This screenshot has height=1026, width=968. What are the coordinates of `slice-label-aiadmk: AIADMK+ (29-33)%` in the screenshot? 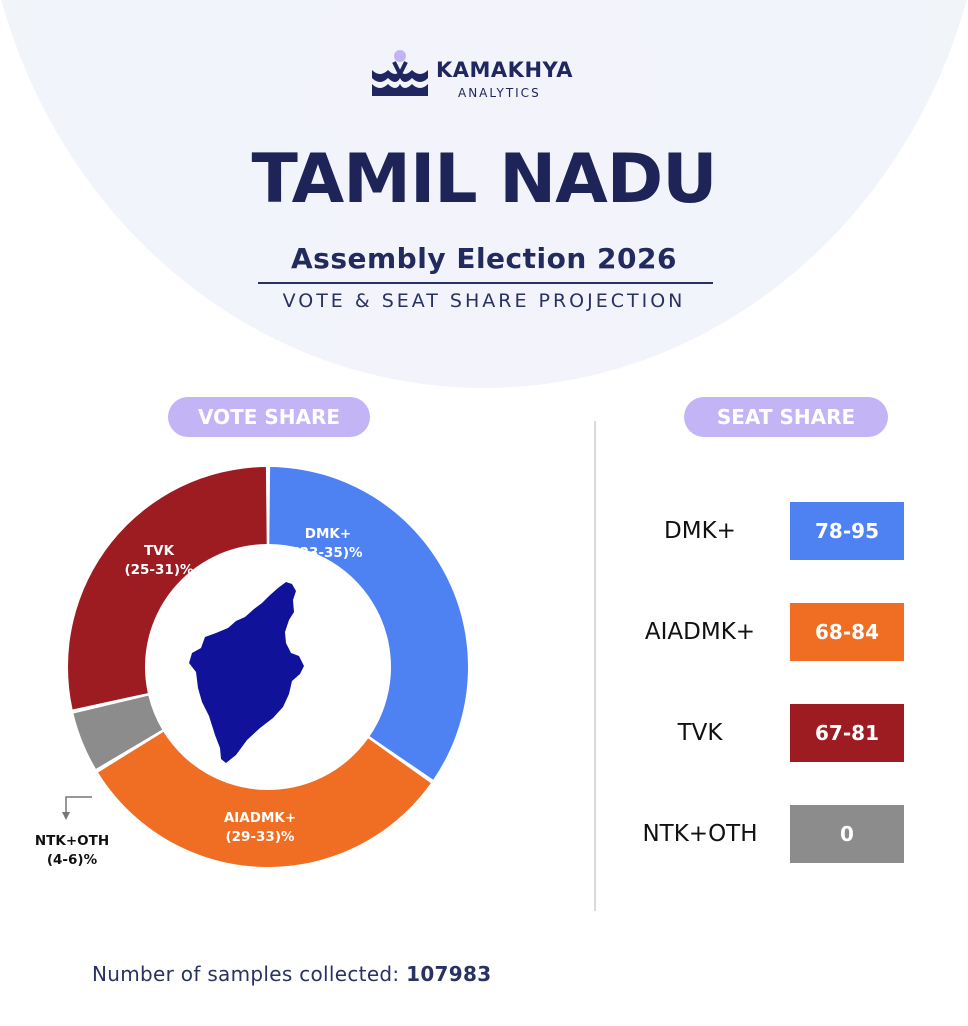 It's located at (260, 828).